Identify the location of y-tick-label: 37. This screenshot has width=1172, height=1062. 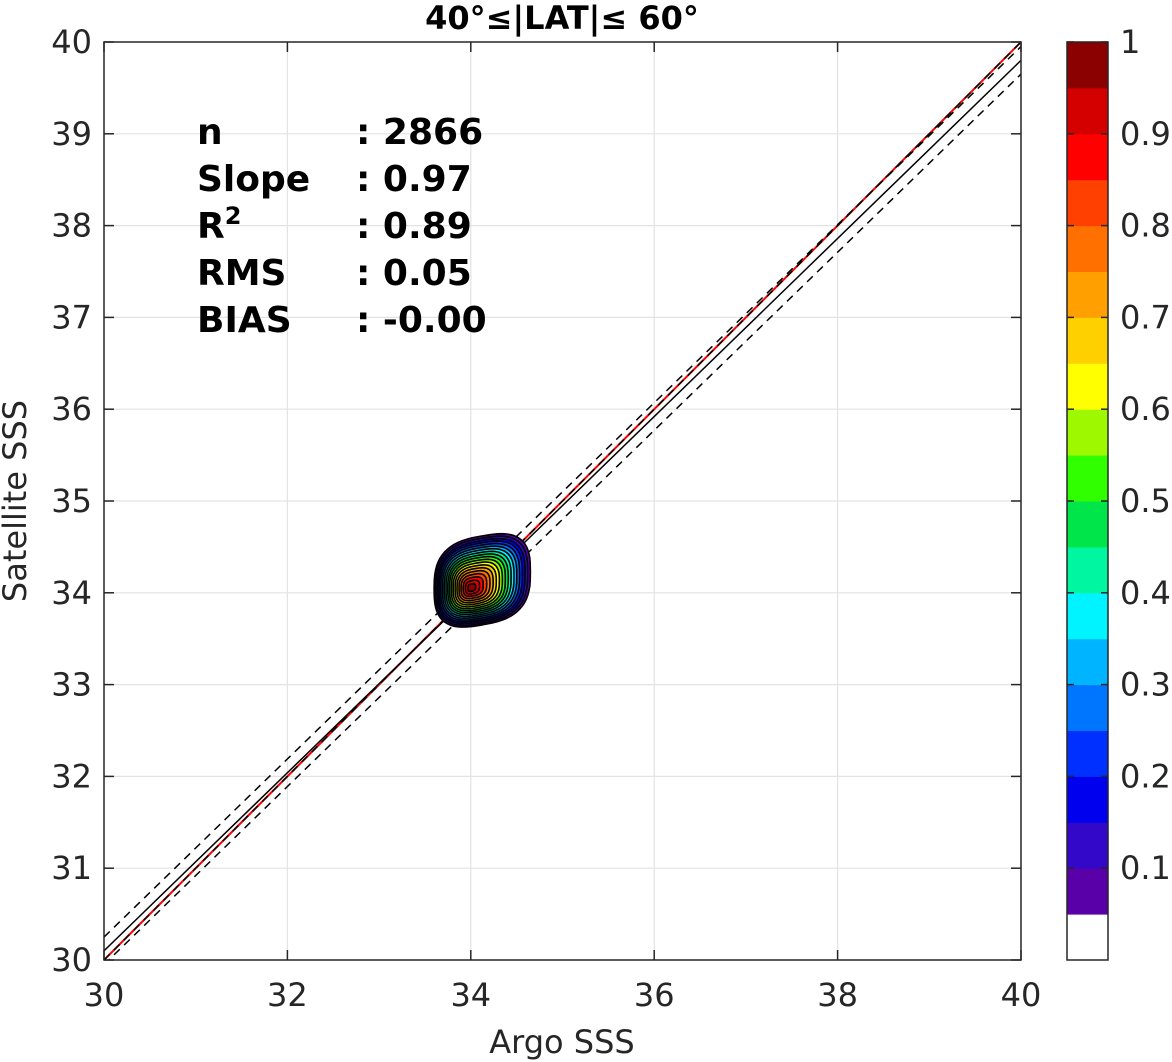
(71, 317).